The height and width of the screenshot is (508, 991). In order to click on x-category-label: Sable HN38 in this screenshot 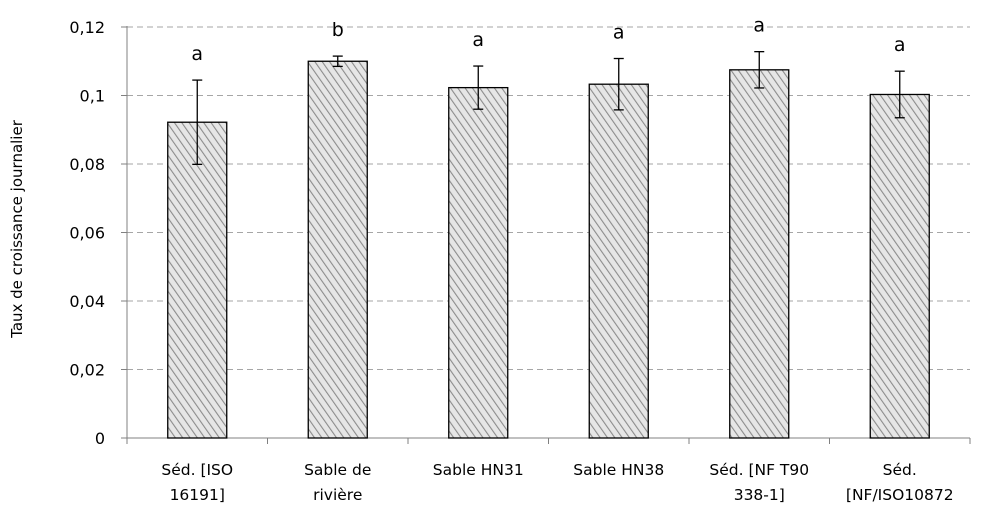, I will do `click(618, 470)`.